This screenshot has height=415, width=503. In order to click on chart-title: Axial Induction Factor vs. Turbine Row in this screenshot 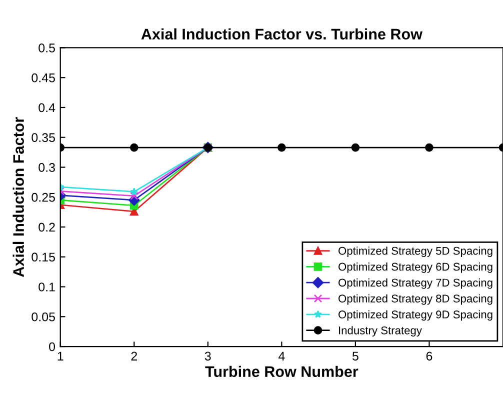, I will do `click(281, 34)`.